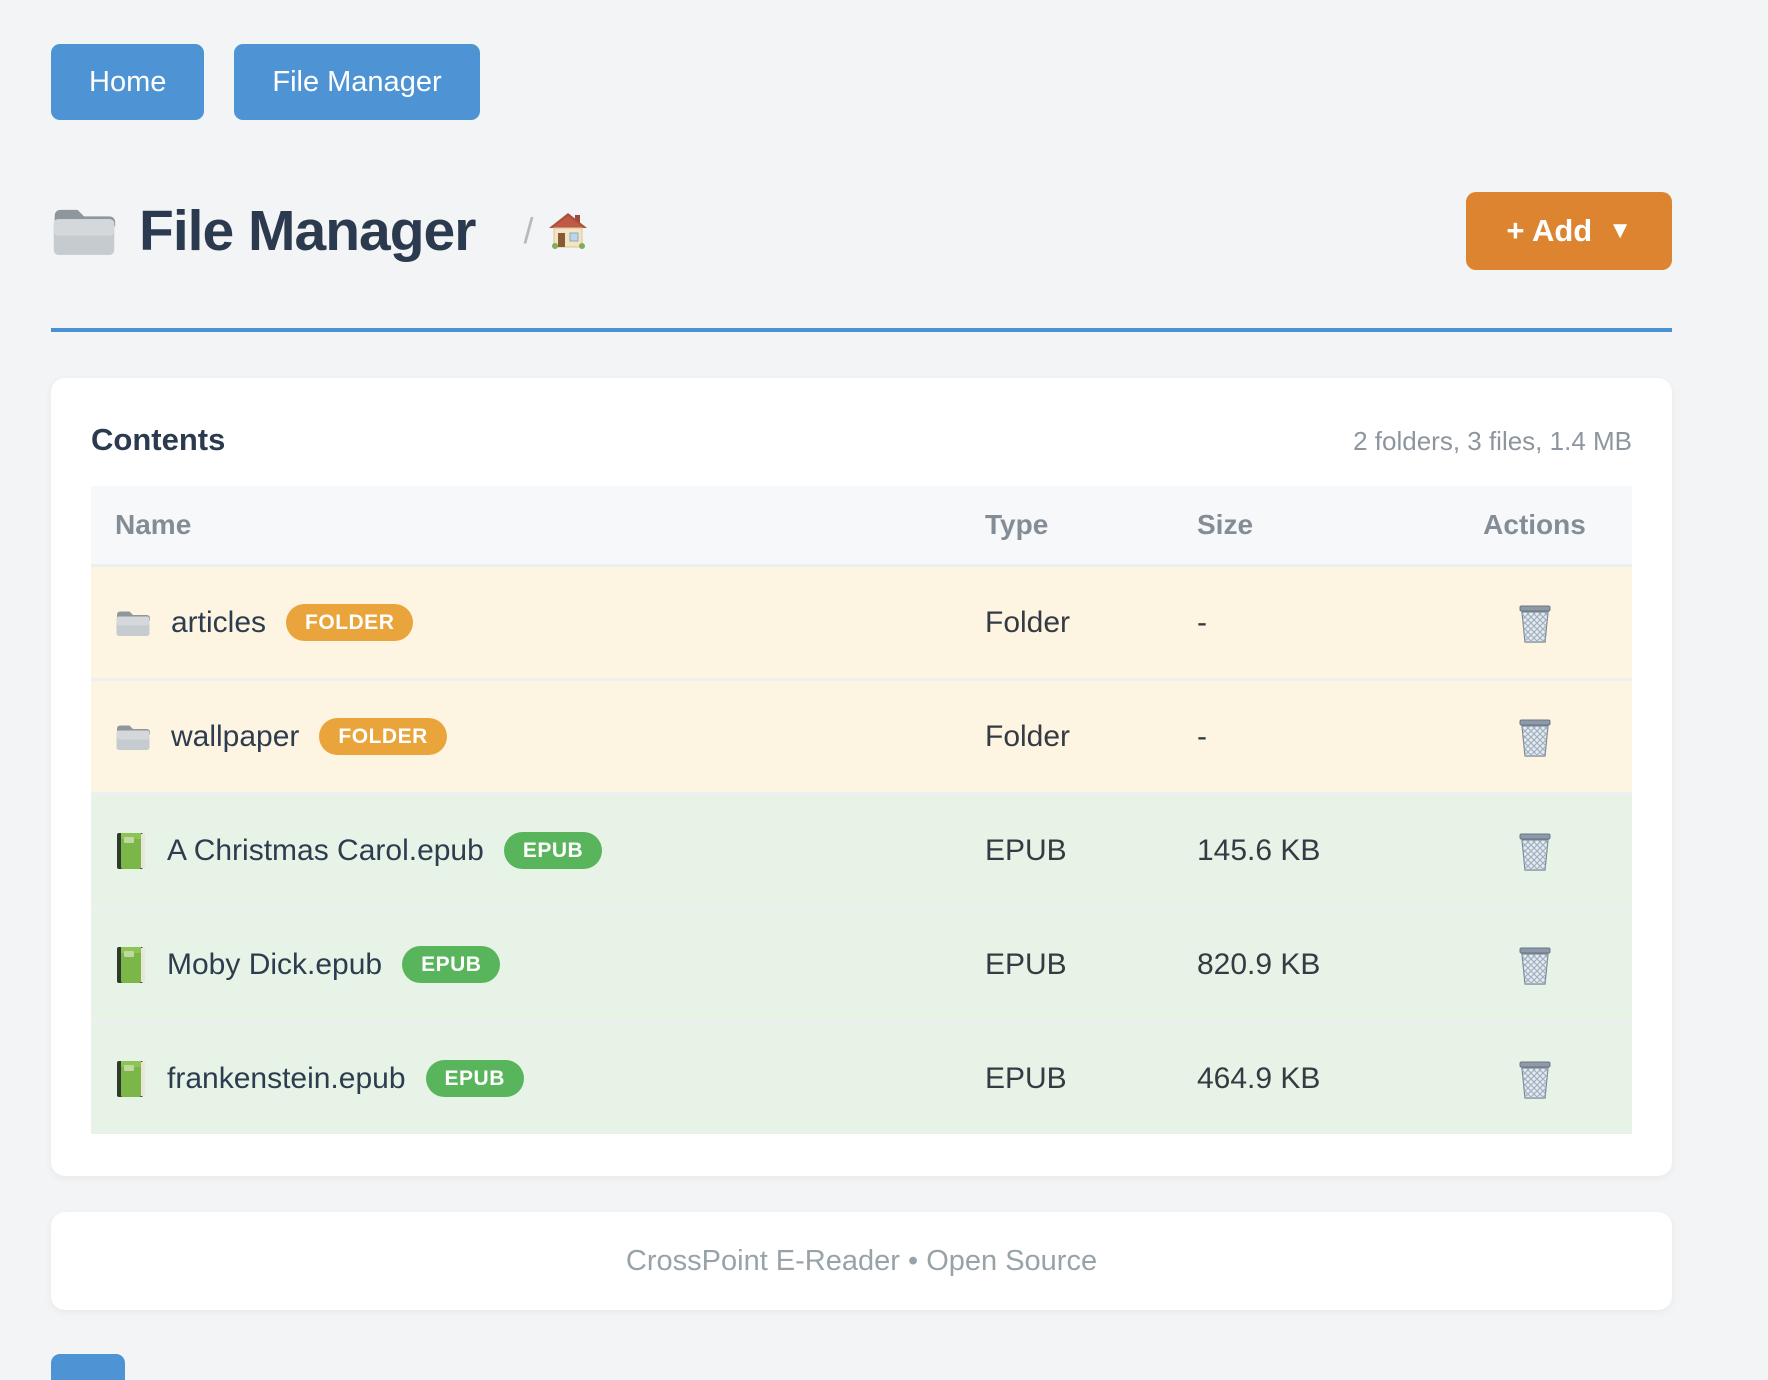 This screenshot has height=1380, width=1768. What do you see at coordinates (1017, 524) in the screenshot?
I see `column-header-type: Type` at bounding box center [1017, 524].